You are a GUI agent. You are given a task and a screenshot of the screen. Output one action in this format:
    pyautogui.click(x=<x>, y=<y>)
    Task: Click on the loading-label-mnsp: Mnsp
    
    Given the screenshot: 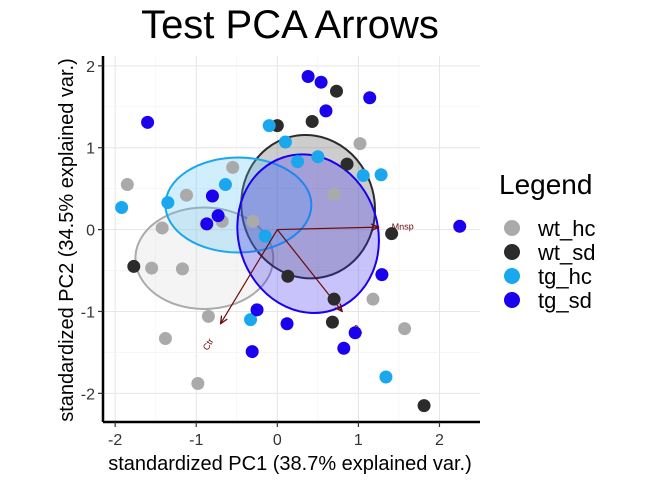 What is the action you would take?
    pyautogui.click(x=403, y=226)
    